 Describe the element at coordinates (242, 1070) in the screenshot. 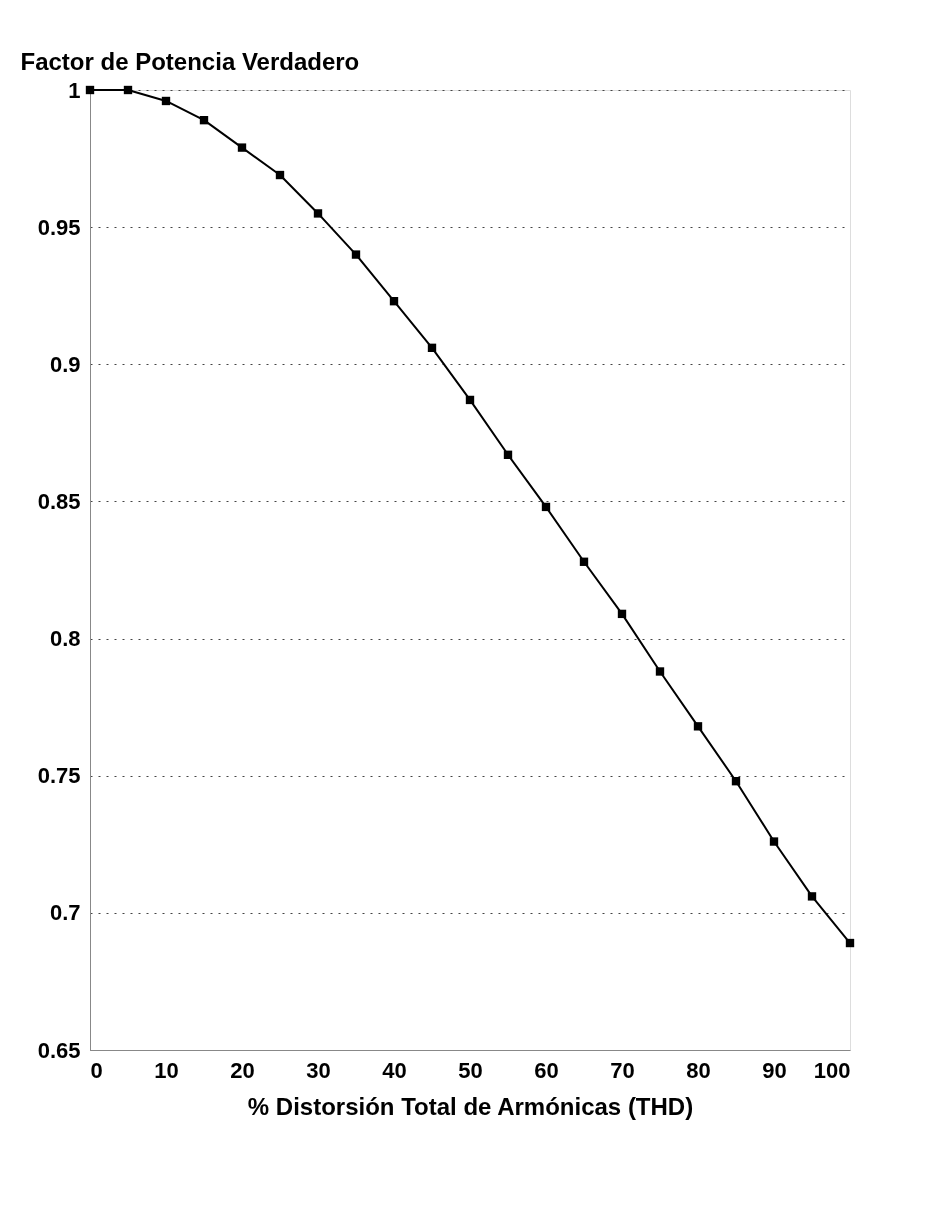

I see `x-tick-label: 20` at that location.